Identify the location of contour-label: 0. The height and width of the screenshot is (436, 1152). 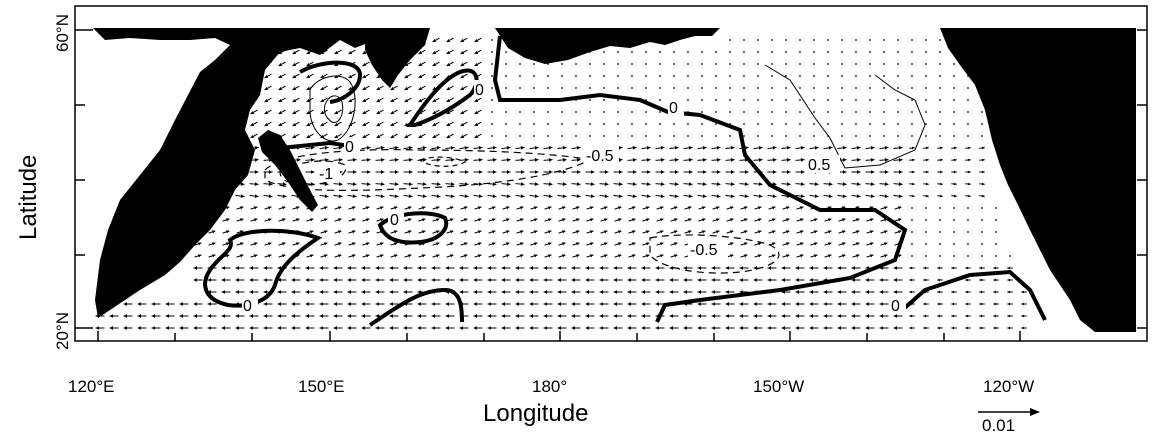
(247, 306).